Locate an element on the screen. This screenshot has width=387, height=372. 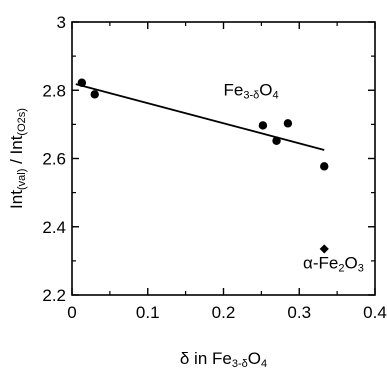
y-tick-label: 2.8 is located at coordinates (54, 90).